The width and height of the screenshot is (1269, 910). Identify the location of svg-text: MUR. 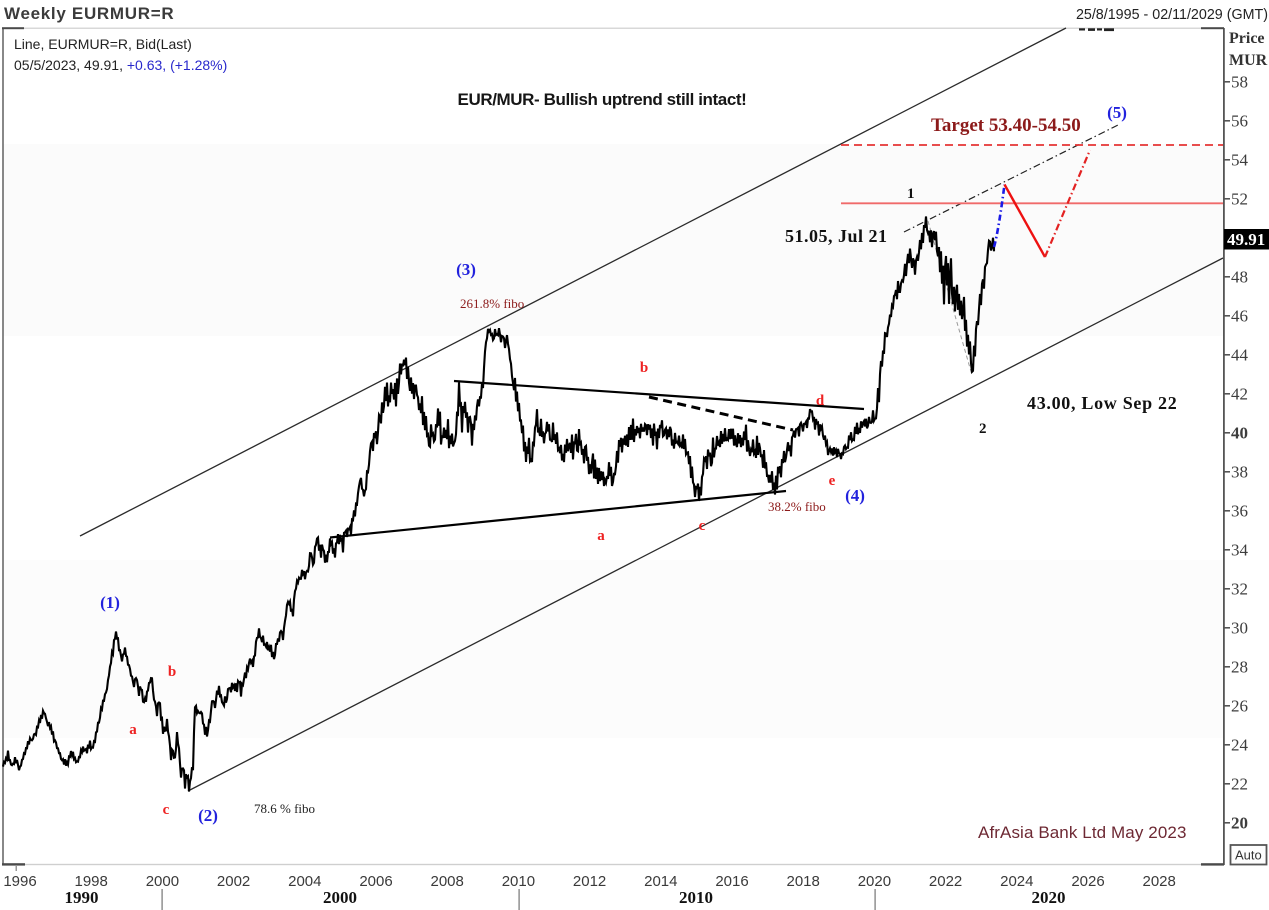
(1248, 60).